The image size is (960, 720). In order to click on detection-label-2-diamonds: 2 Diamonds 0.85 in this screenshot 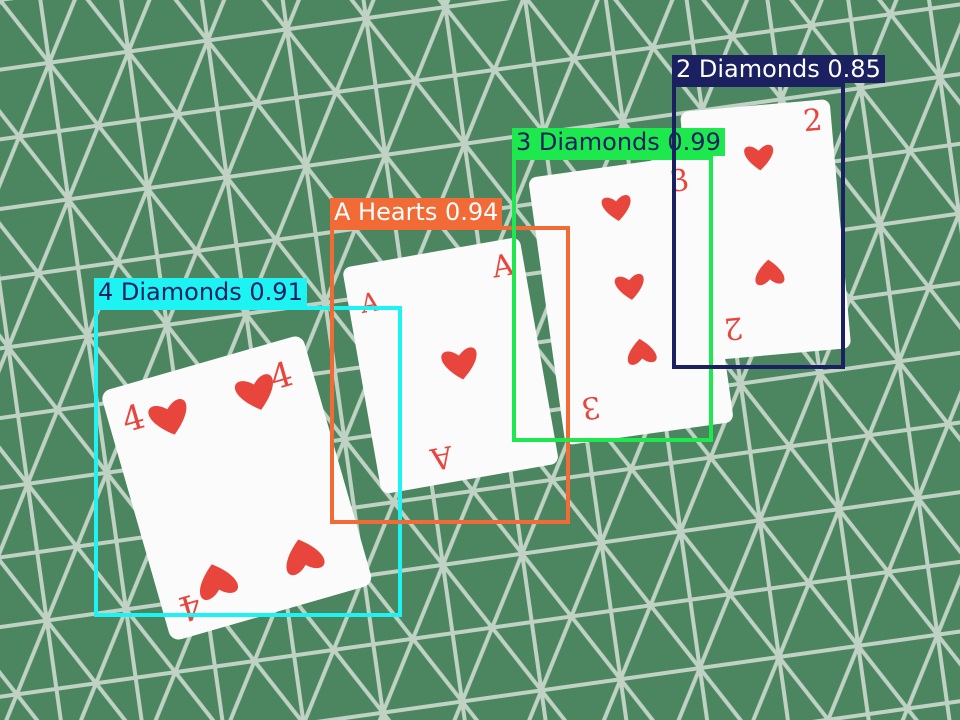, I will do `click(778, 69)`.